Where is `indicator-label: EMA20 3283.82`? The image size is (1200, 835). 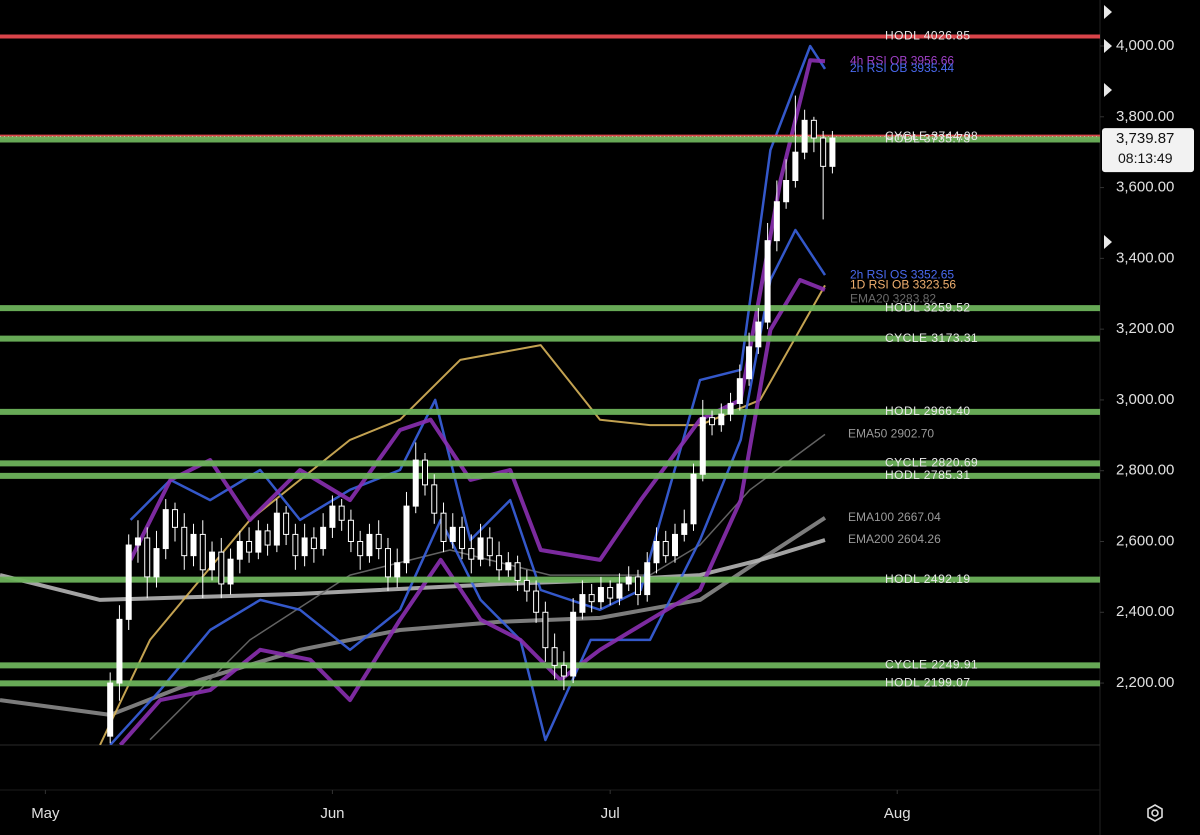 indicator-label: EMA20 3283.82 is located at coordinates (893, 299).